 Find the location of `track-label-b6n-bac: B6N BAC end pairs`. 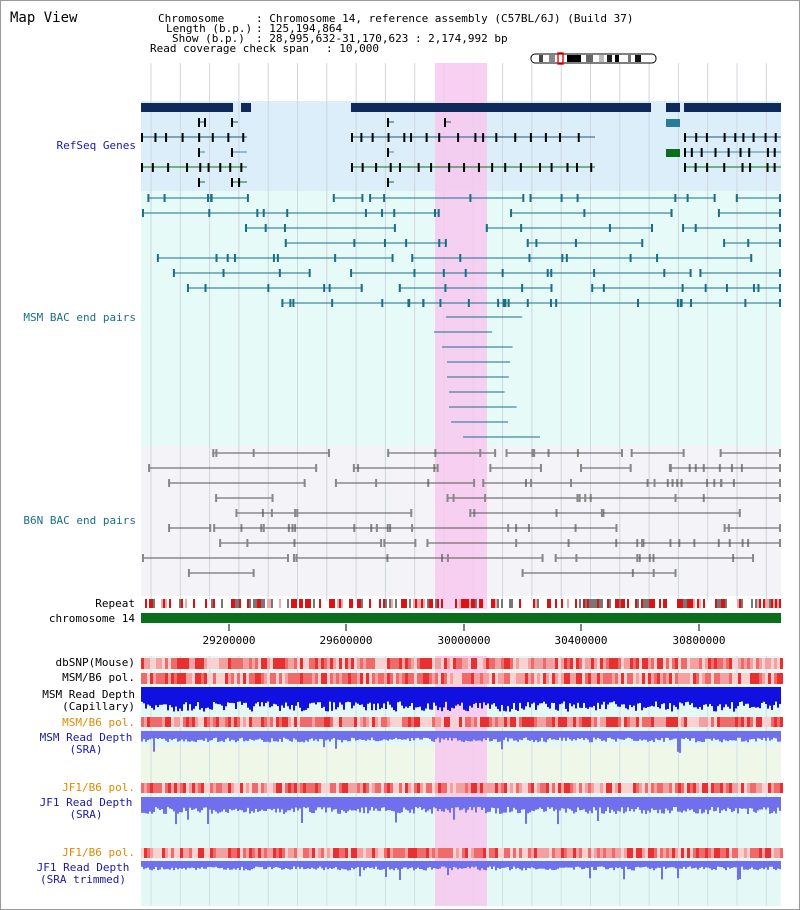

track-label-b6n-bac: B6N BAC end pairs is located at coordinates (68, 521).